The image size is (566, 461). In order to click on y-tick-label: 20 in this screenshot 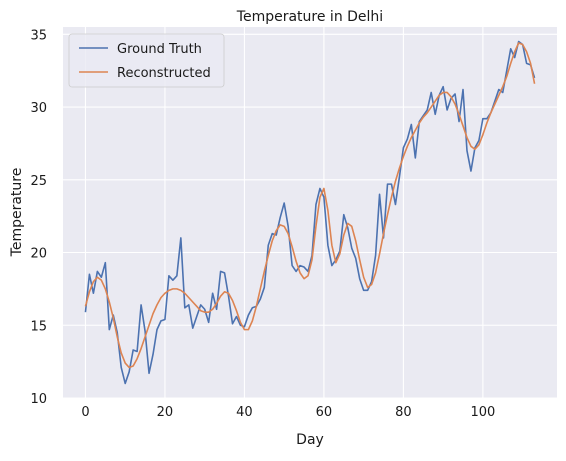, I will do `click(38, 254)`.